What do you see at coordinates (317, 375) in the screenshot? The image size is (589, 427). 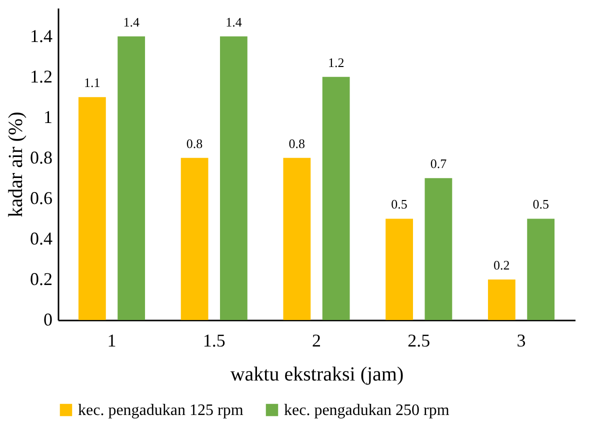 I see `x-axis-title: waktu ekstraksi (jam)` at bounding box center [317, 375].